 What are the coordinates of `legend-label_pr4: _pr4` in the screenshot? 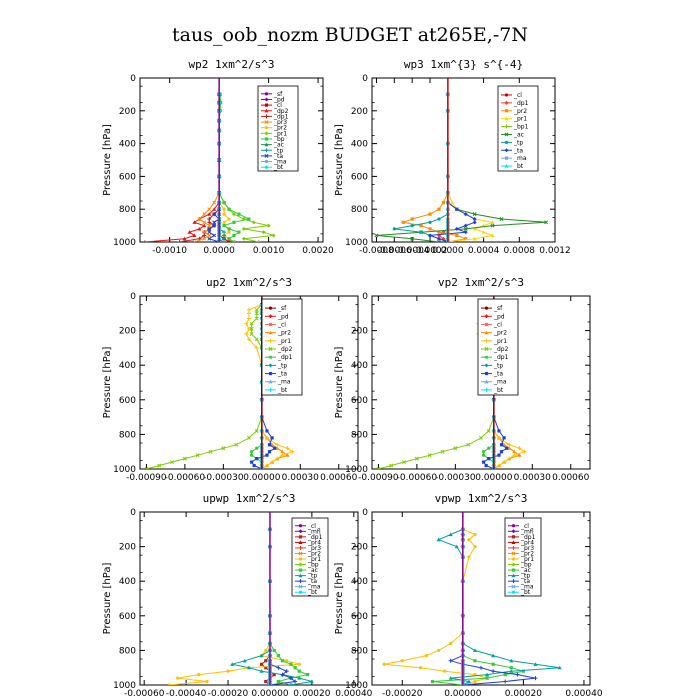 It's located at (314, 542).